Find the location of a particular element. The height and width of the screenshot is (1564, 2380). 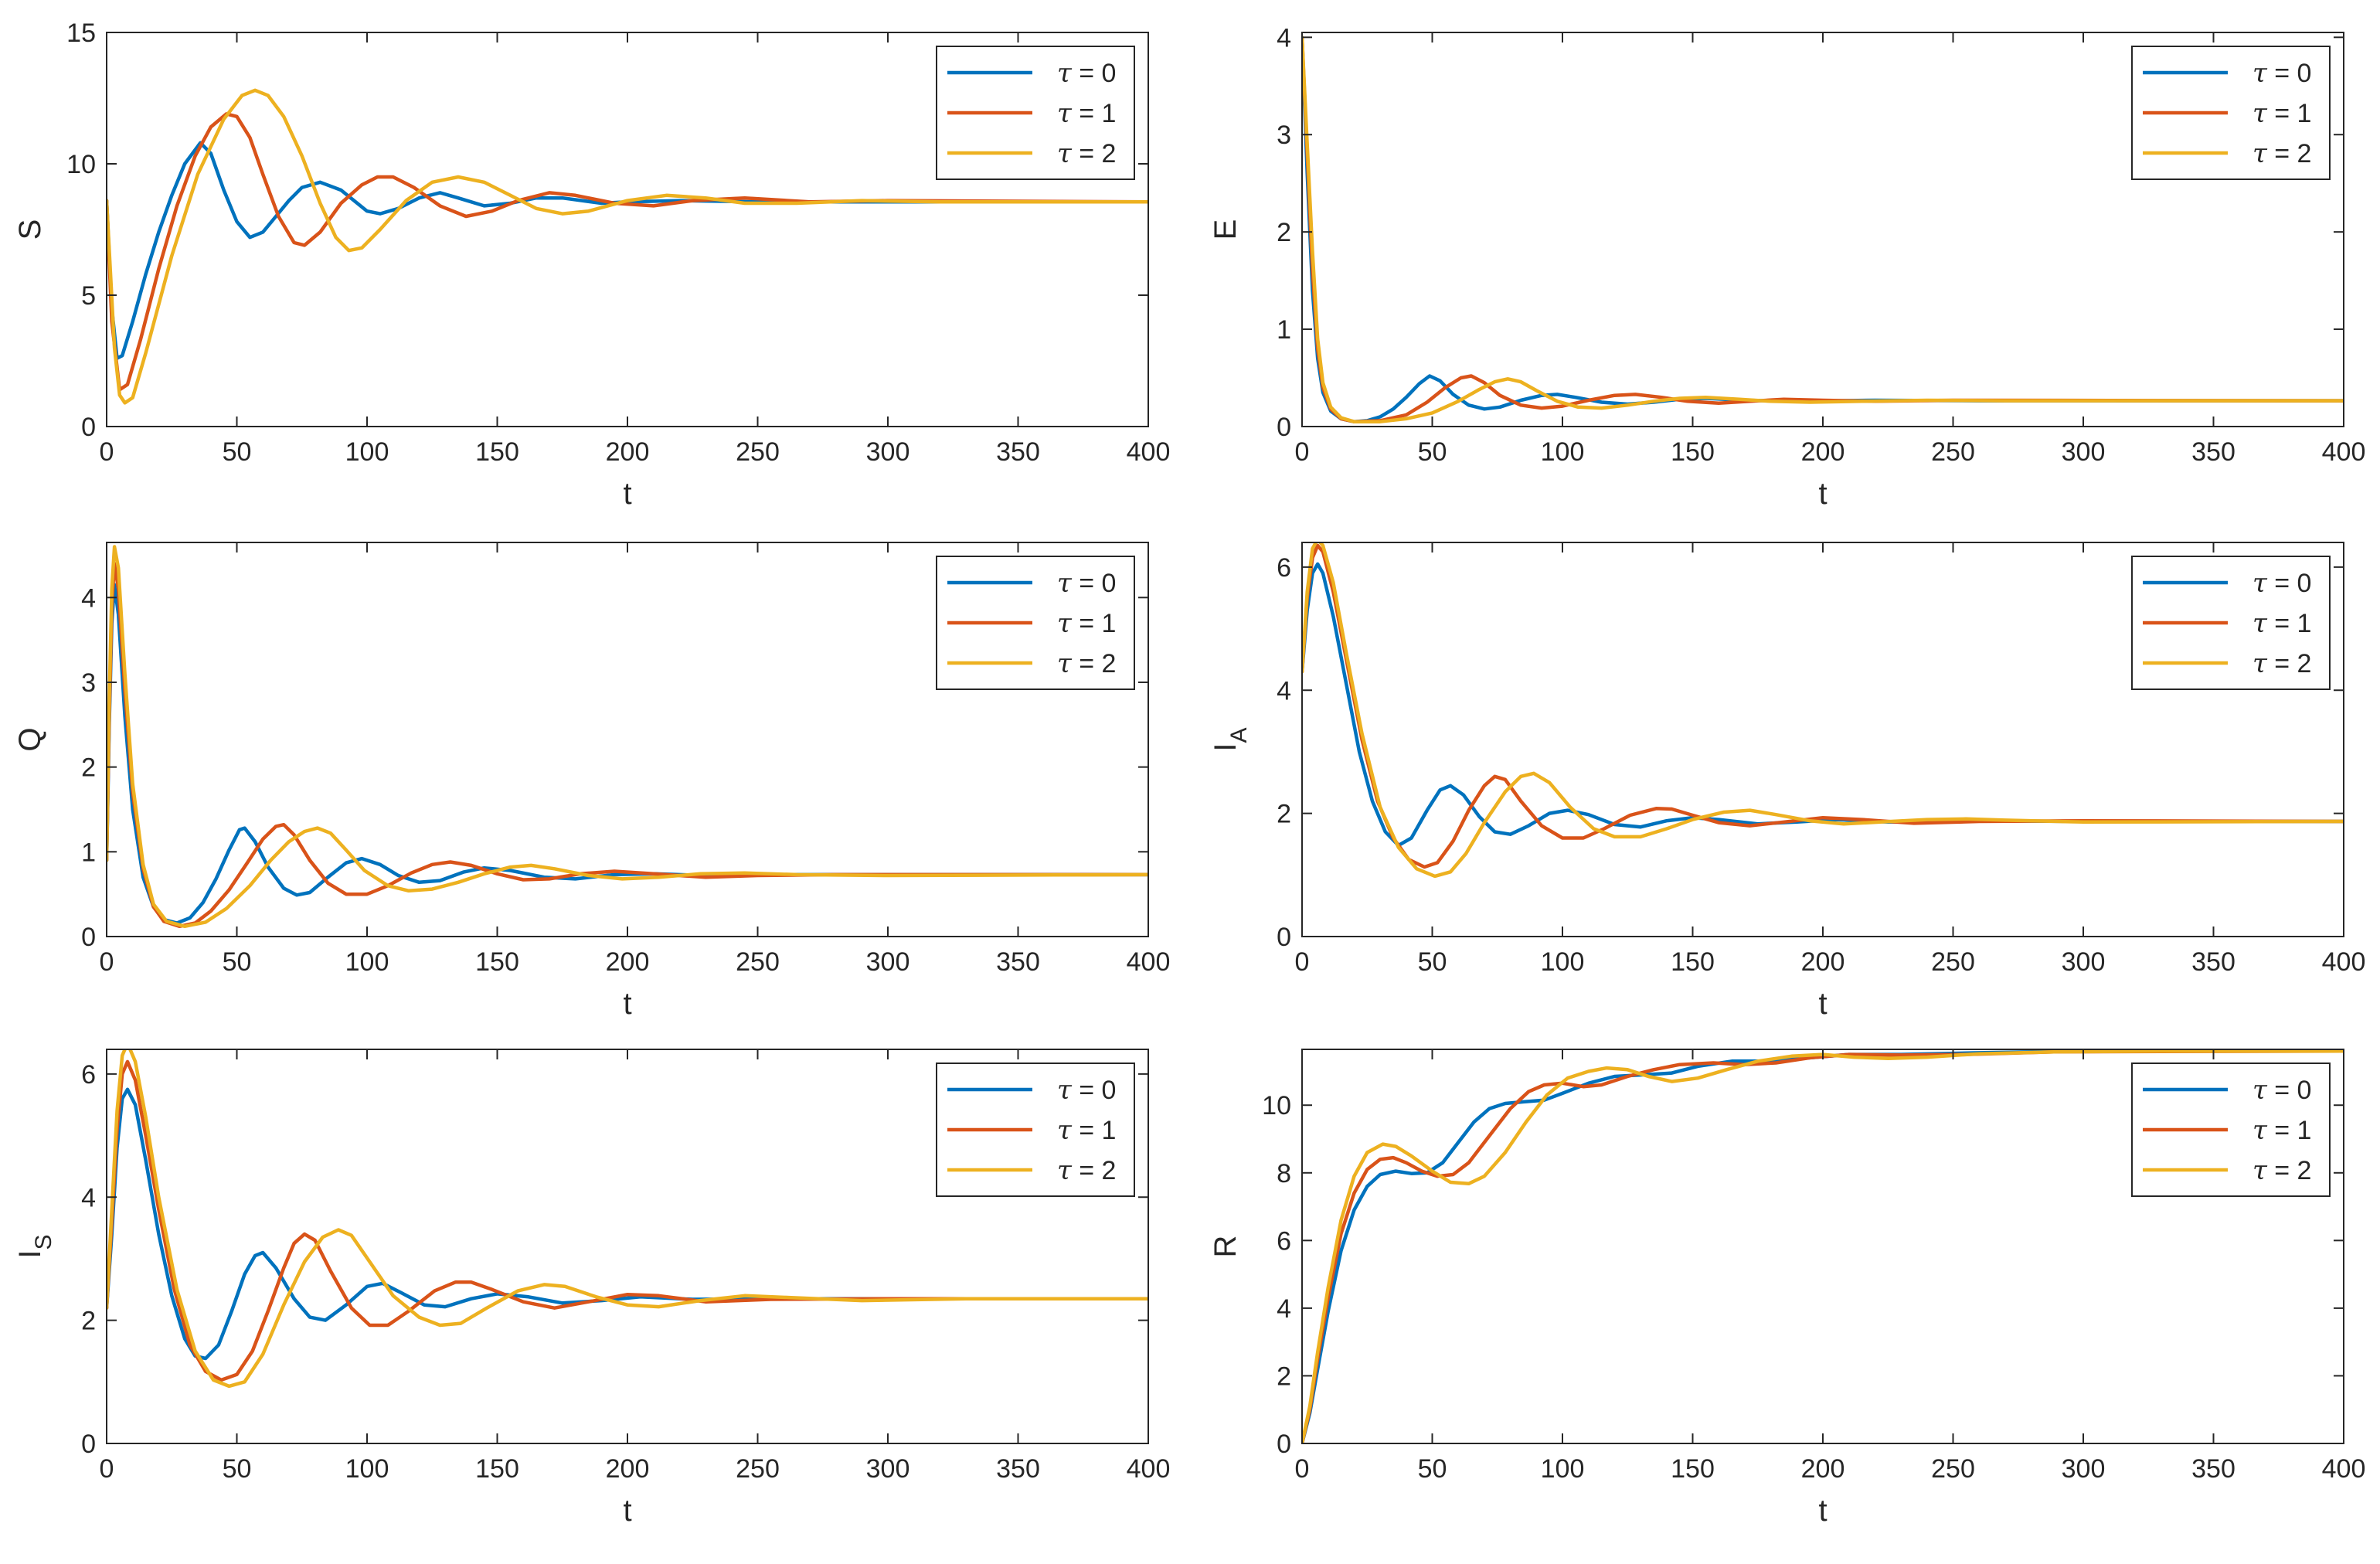

y-axis-label-main: Q is located at coordinates (30, 739).